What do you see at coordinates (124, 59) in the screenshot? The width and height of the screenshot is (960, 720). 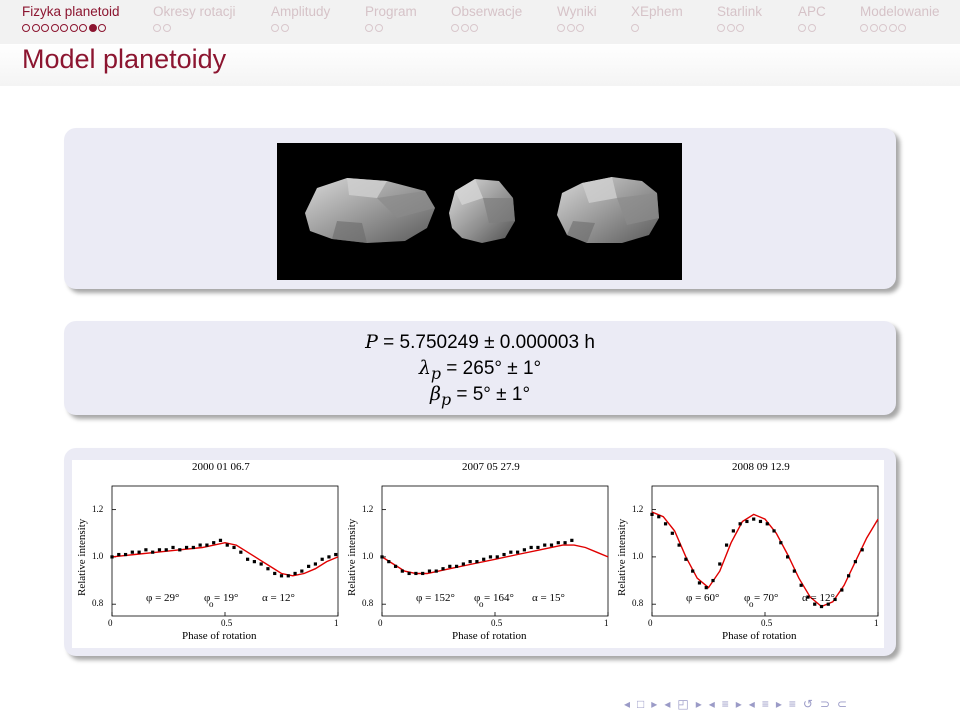 I see `frame-title: Model planetoidy` at bounding box center [124, 59].